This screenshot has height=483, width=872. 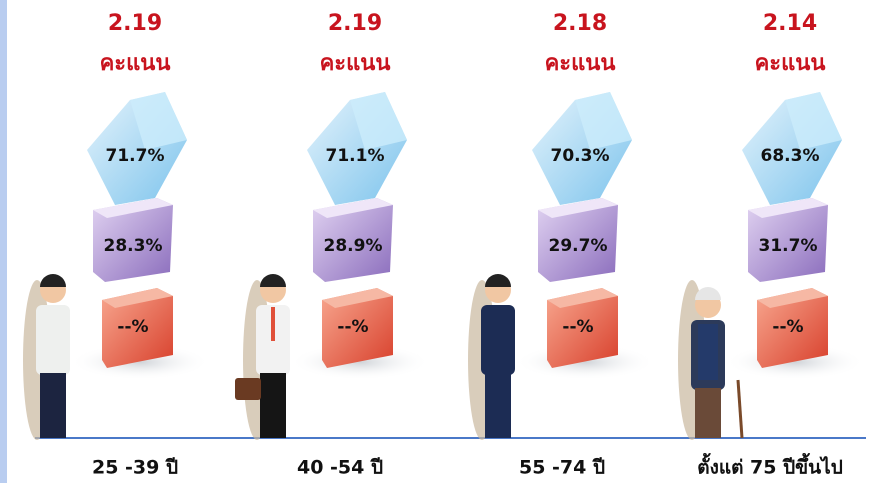 What do you see at coordinates (273, 324) in the screenshot?
I see `person-tie` at bounding box center [273, 324].